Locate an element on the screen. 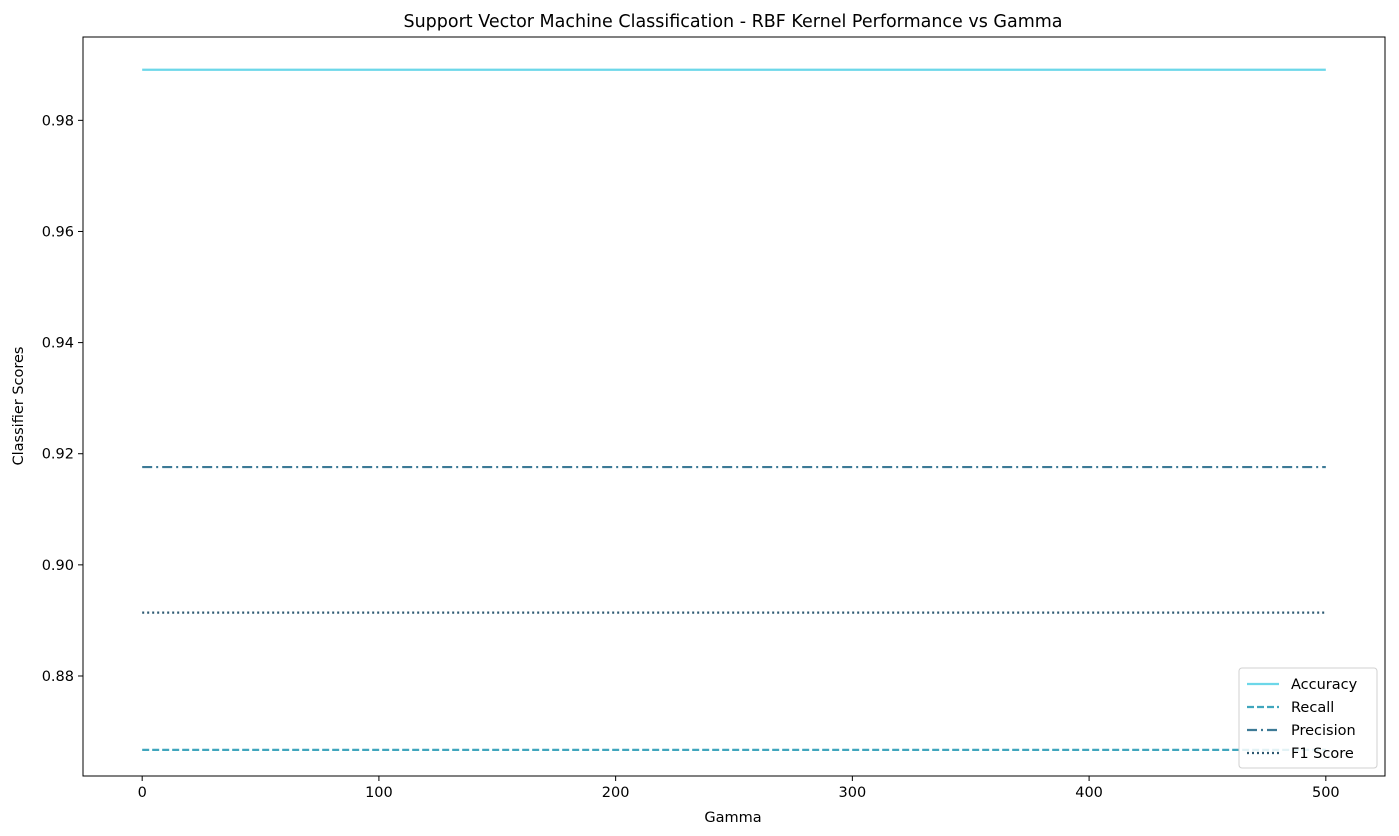  y-tick-label: 0.88 is located at coordinates (58, 677).